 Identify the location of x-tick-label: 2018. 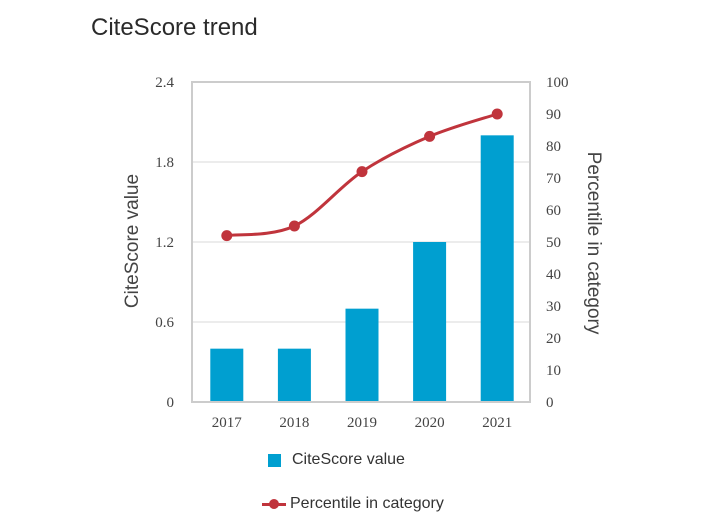
(294, 423).